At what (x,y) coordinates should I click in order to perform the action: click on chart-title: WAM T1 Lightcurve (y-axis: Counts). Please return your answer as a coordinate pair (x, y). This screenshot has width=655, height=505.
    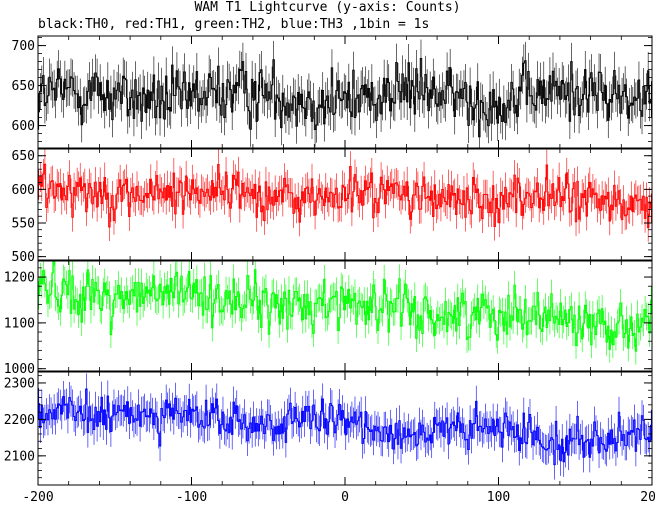
    Looking at the image, I should click on (327, 7).